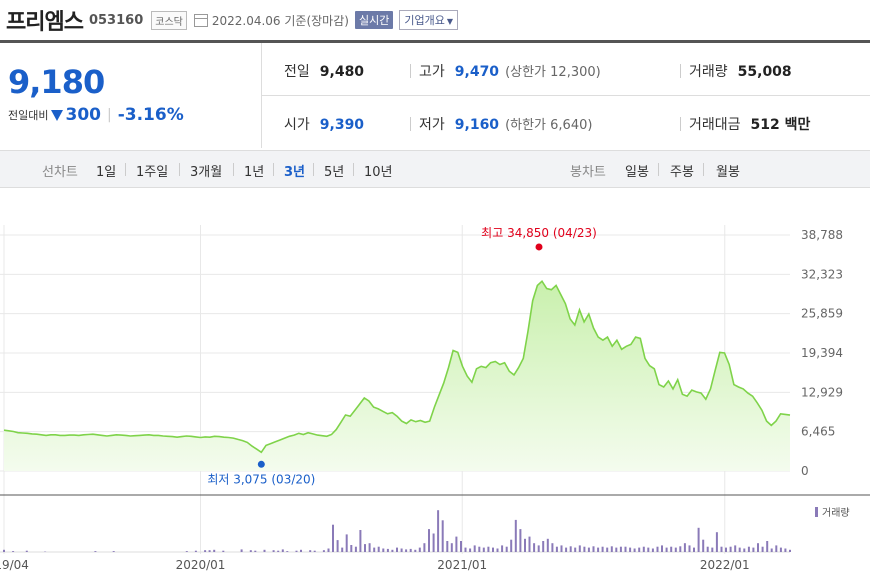  I want to click on tab-daily: 일봉, so click(637, 172).